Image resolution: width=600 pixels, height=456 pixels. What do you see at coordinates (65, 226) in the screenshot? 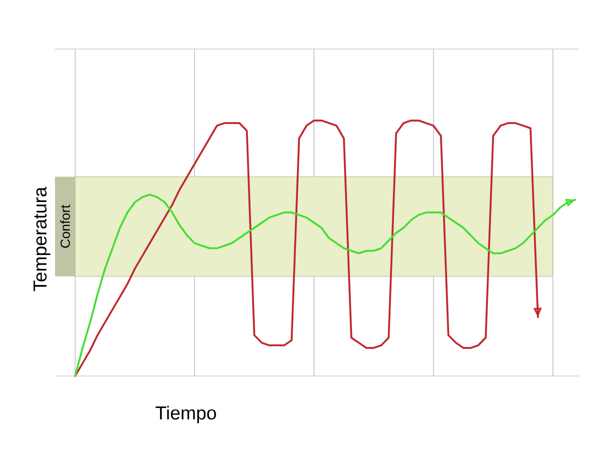
I see `band-label: Confort` at bounding box center [65, 226].